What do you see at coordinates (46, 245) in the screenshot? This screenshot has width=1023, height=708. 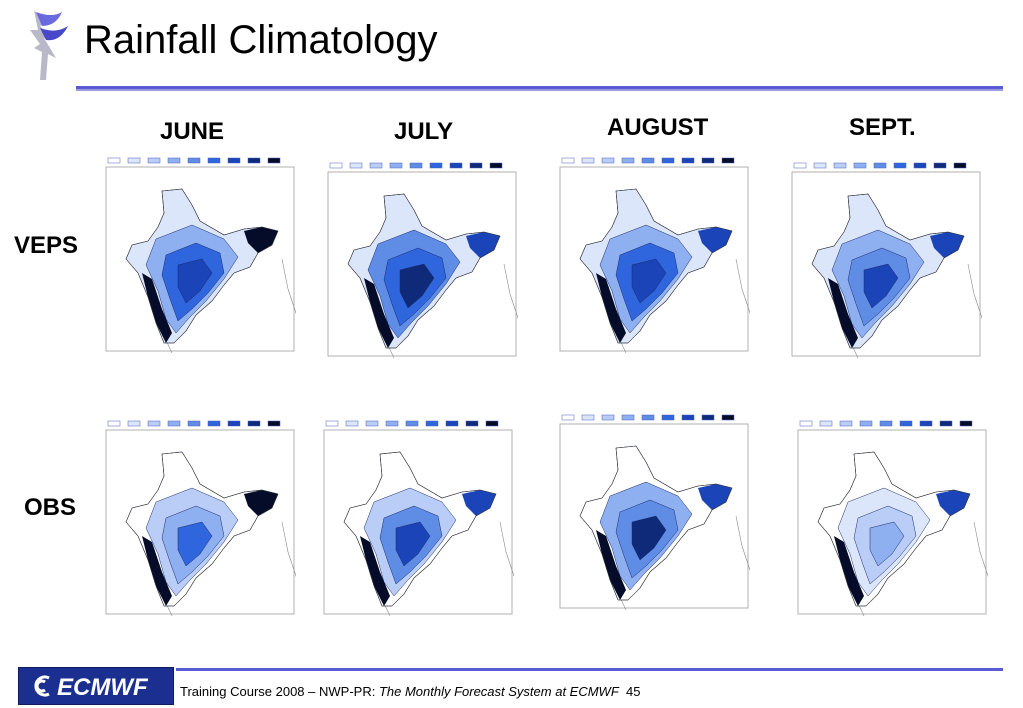 I see `row-label-veps: VEPS` at bounding box center [46, 245].